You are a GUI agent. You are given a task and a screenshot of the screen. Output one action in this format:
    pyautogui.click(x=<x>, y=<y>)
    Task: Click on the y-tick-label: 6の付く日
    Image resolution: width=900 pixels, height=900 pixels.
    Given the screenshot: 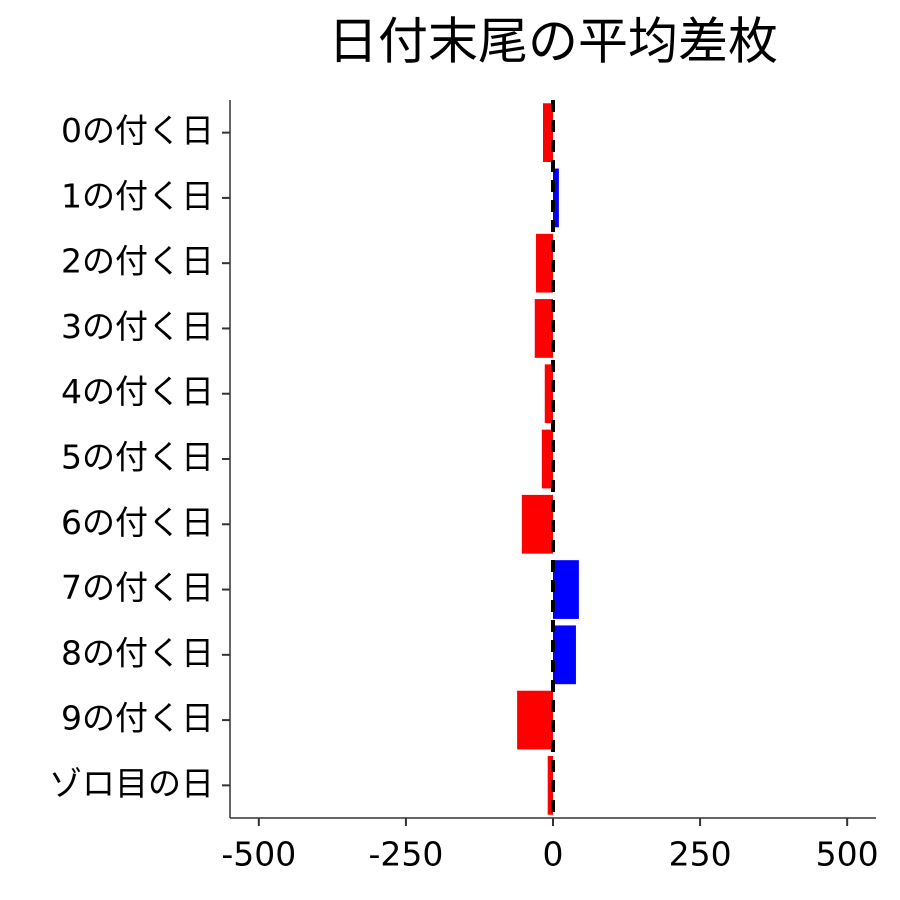 What is the action you would take?
    pyautogui.click(x=137, y=522)
    